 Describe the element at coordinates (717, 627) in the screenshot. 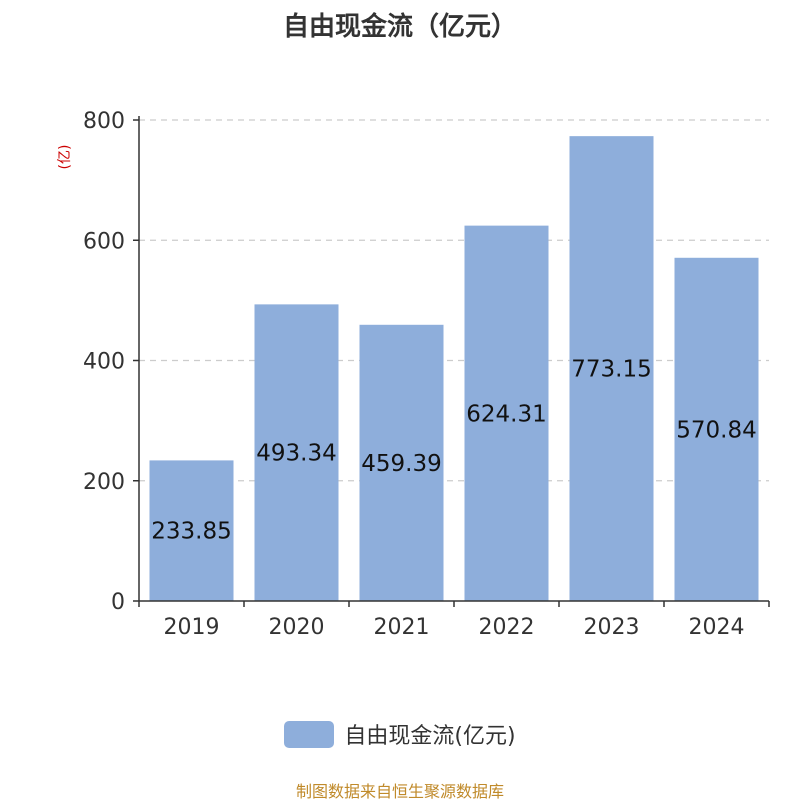

I see `x-tick-label: 2024` at that location.